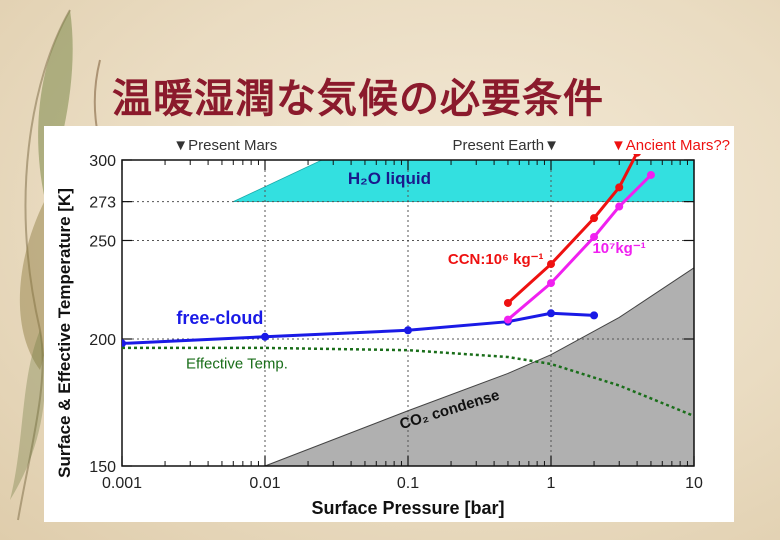  Describe the element at coordinates (694, 483) in the screenshot. I see `x-tick-label: 10` at that location.